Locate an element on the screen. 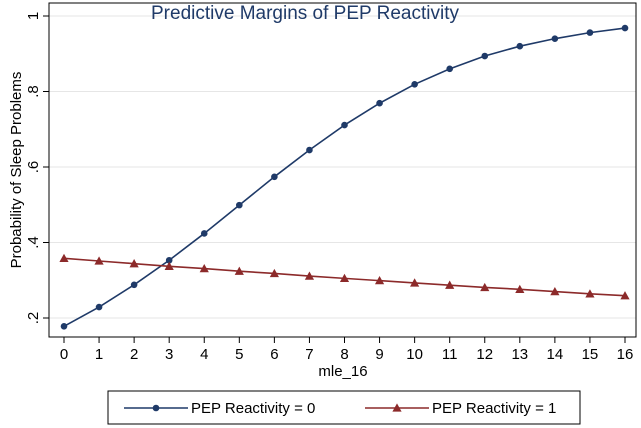  x-tick-label-11: 11 is located at coordinates (450, 354).